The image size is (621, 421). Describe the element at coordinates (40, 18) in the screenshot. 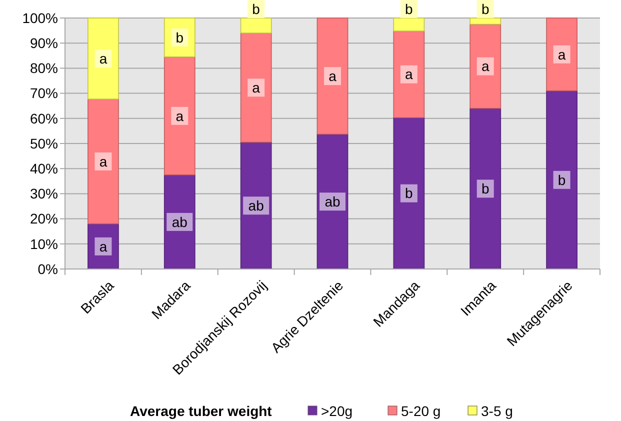

I see `y-tick-label: 100%` at that location.